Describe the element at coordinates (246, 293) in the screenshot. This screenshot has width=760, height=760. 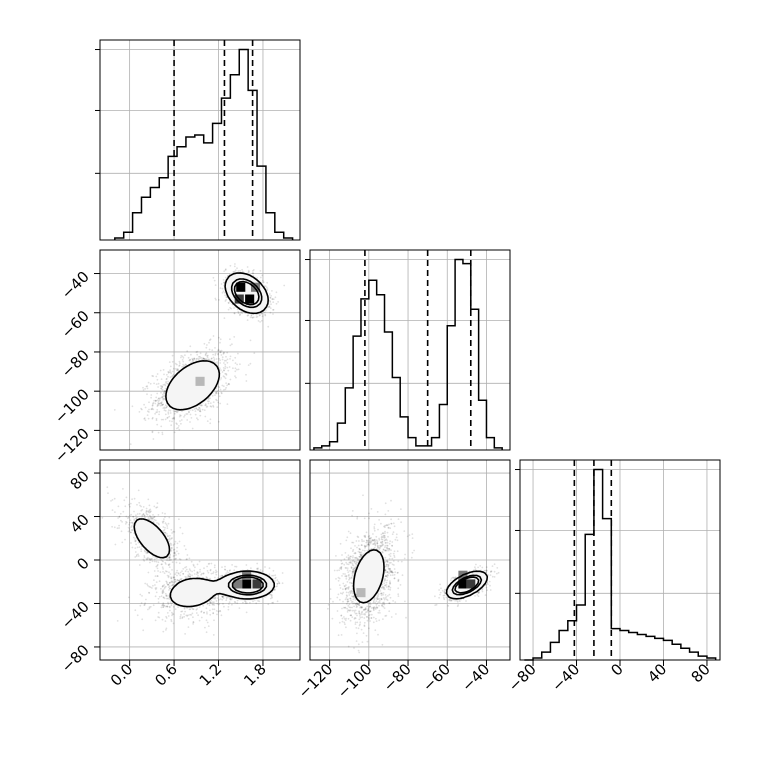
I see `contour-line` at that location.